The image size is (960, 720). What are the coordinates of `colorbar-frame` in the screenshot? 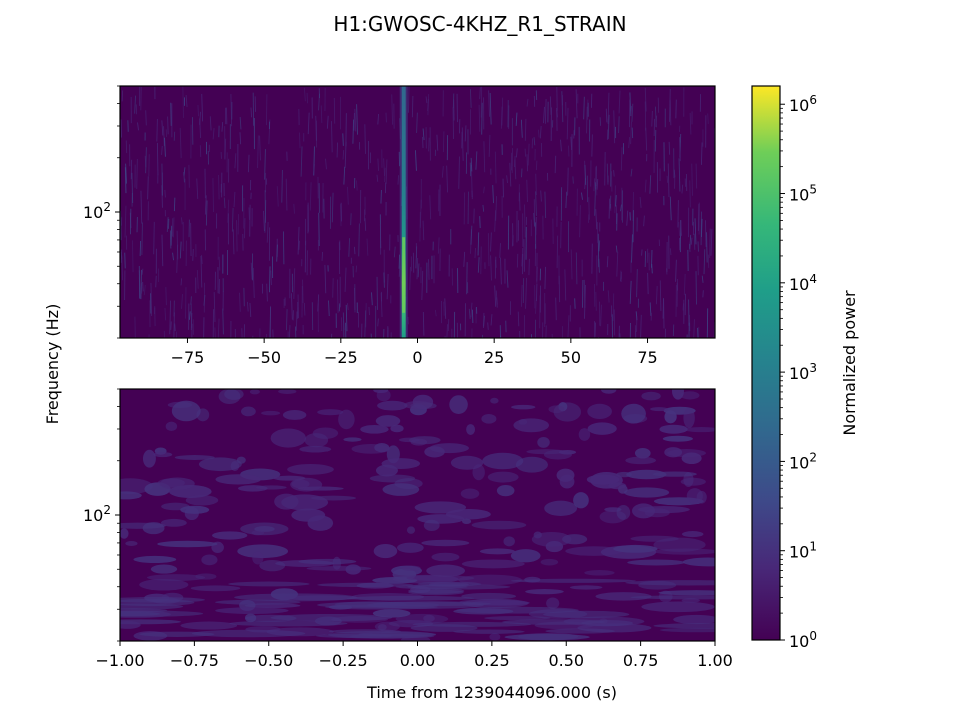 It's located at (766, 363).